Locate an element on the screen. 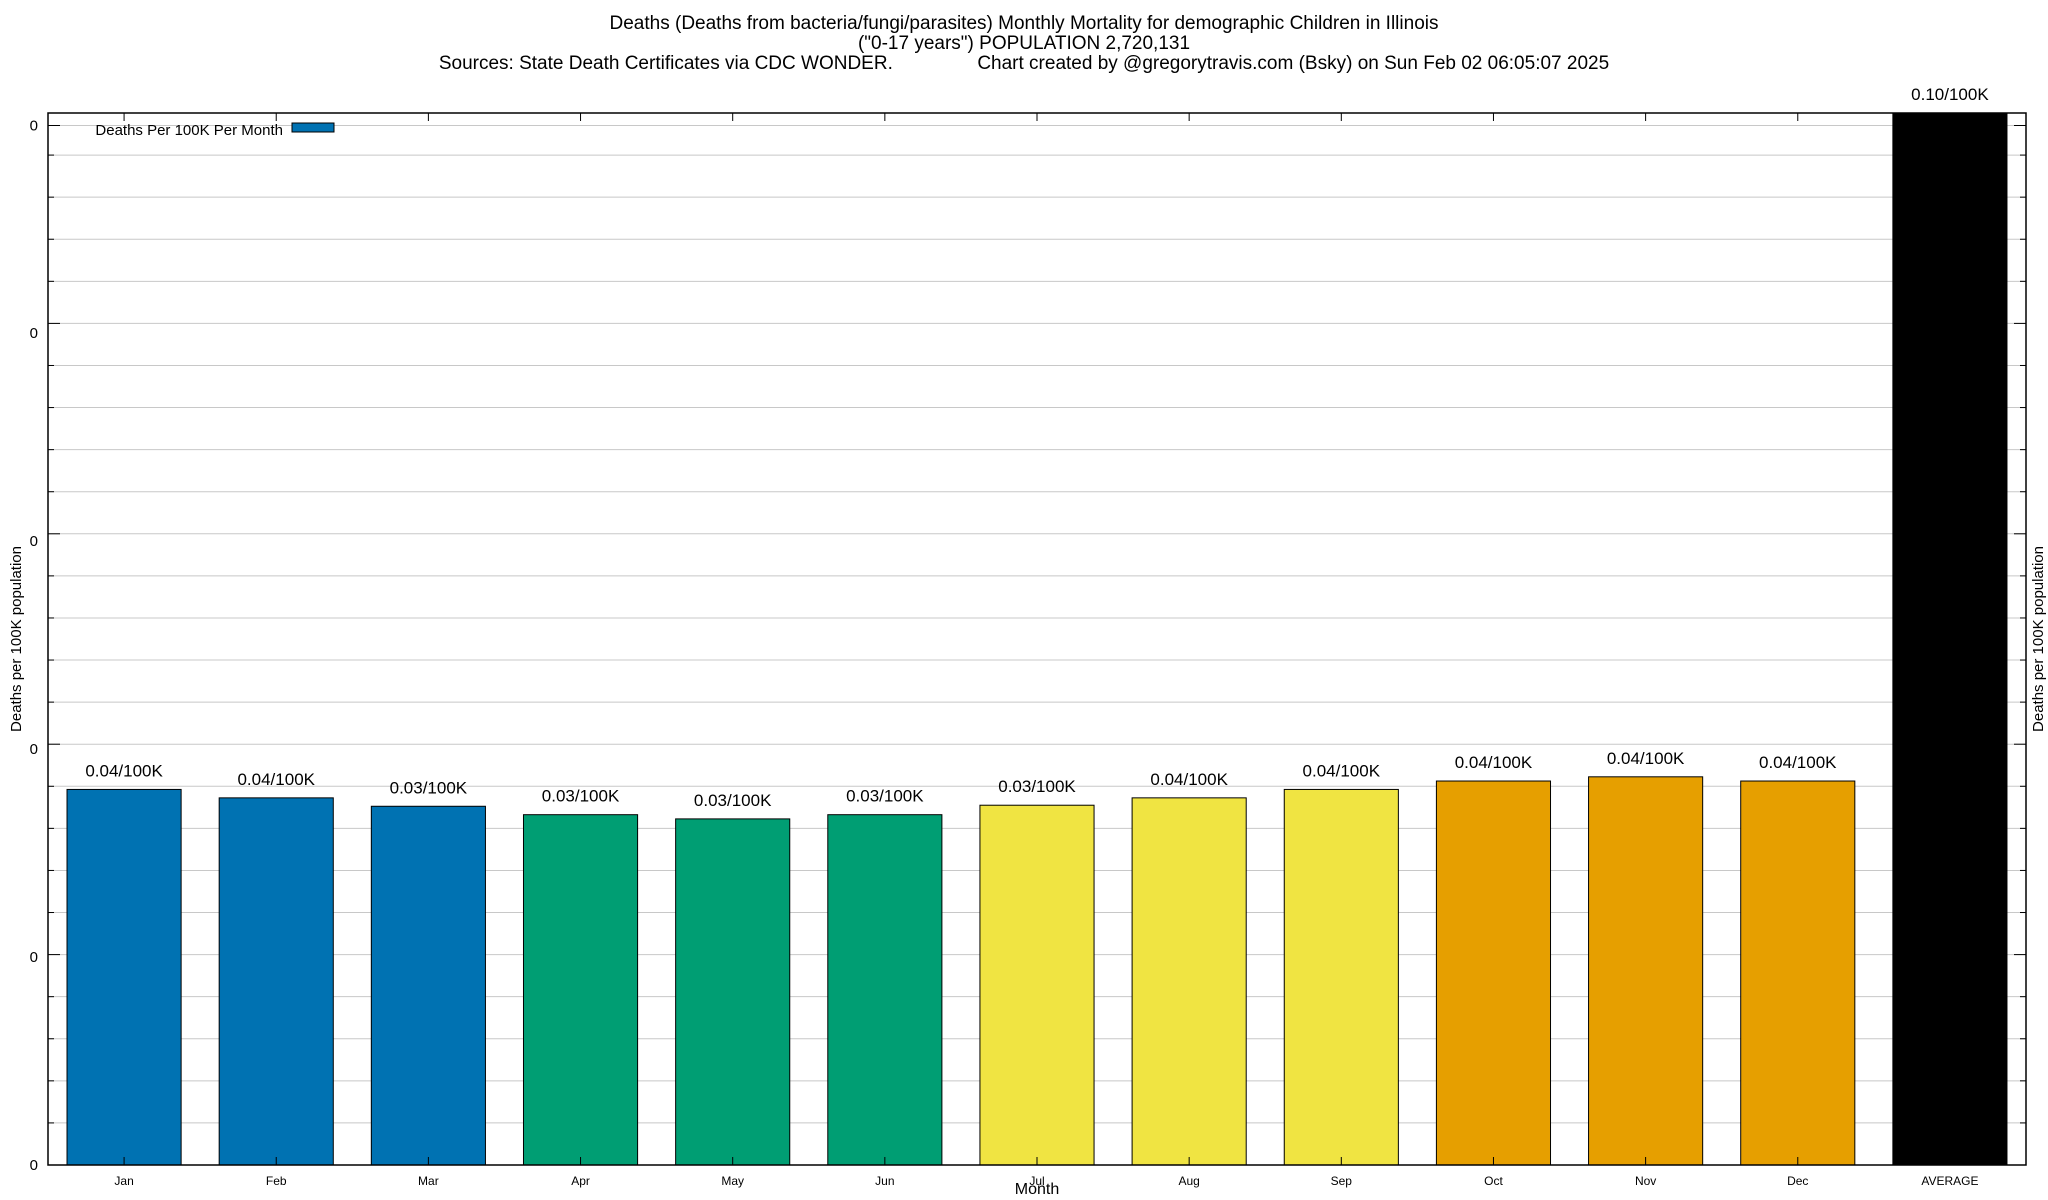 The image size is (2048, 1200). bar-dec is located at coordinates (1798, 973).